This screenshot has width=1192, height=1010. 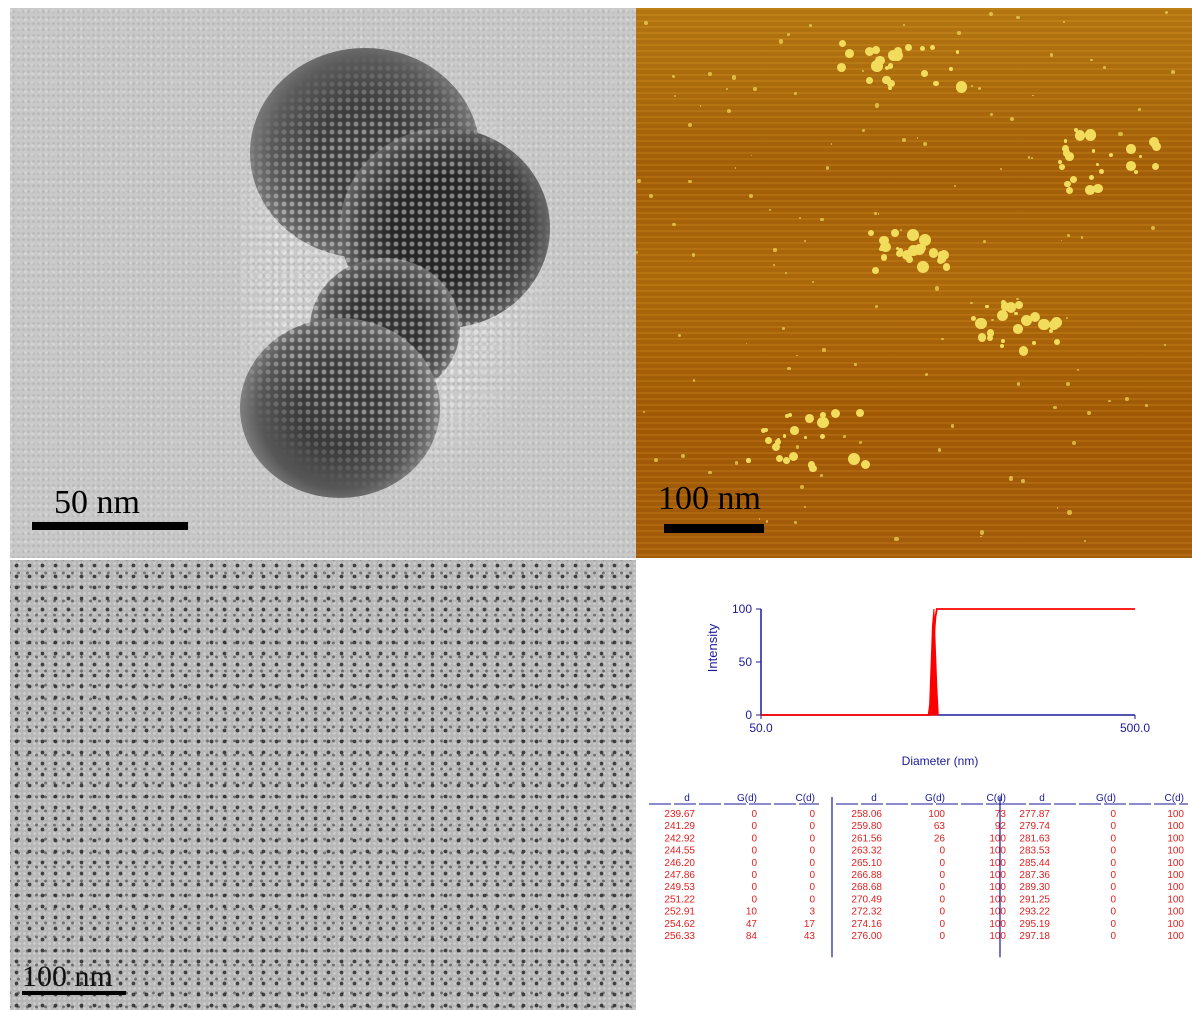 What do you see at coordinates (679, 826) in the screenshot?
I see `table-cell: 241.29` at bounding box center [679, 826].